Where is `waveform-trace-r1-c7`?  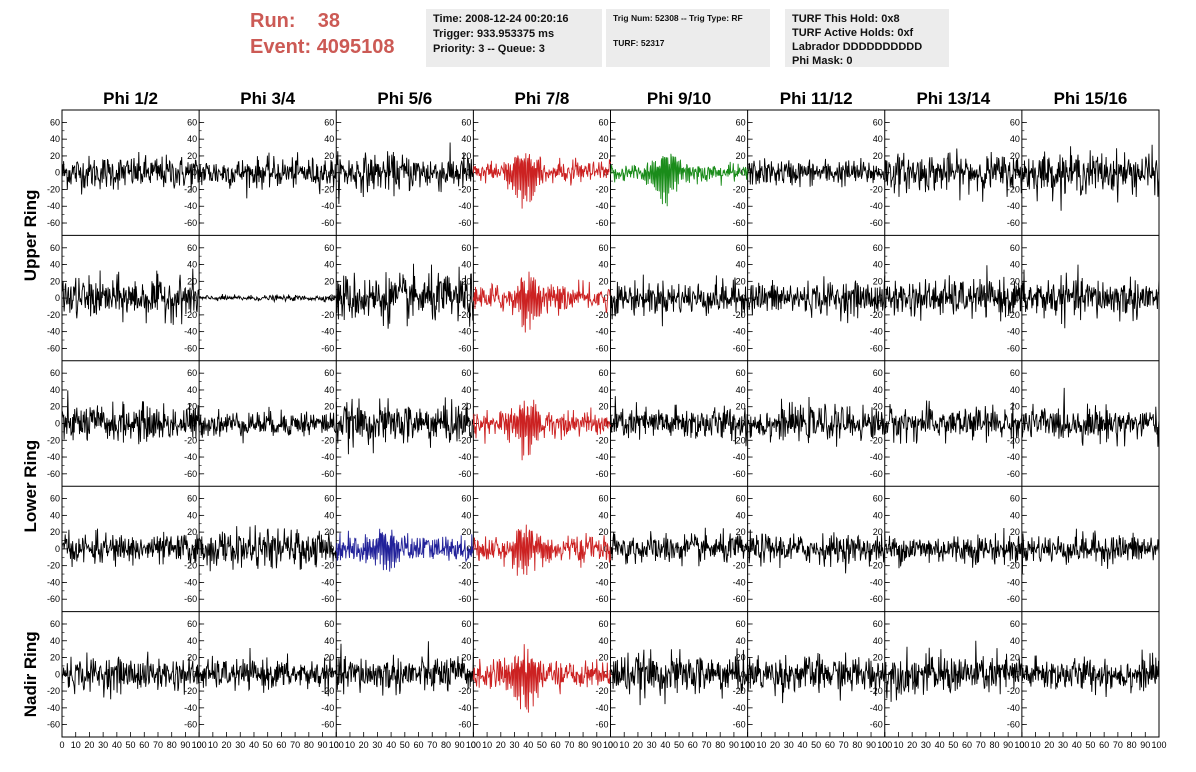
waveform-trace-r1-c7 is located at coordinates (1090, 296).